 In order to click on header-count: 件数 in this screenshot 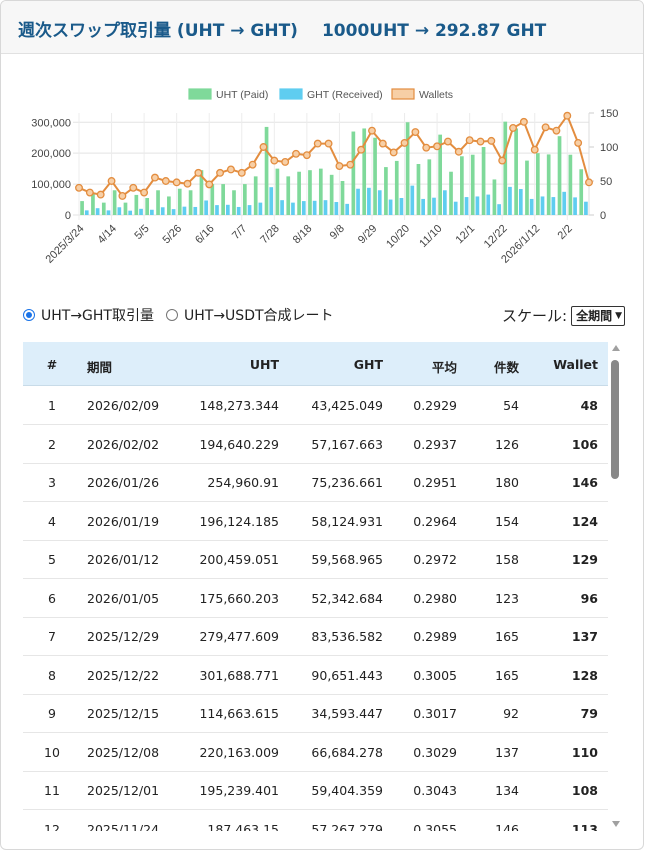, I will do `click(506, 367)`.